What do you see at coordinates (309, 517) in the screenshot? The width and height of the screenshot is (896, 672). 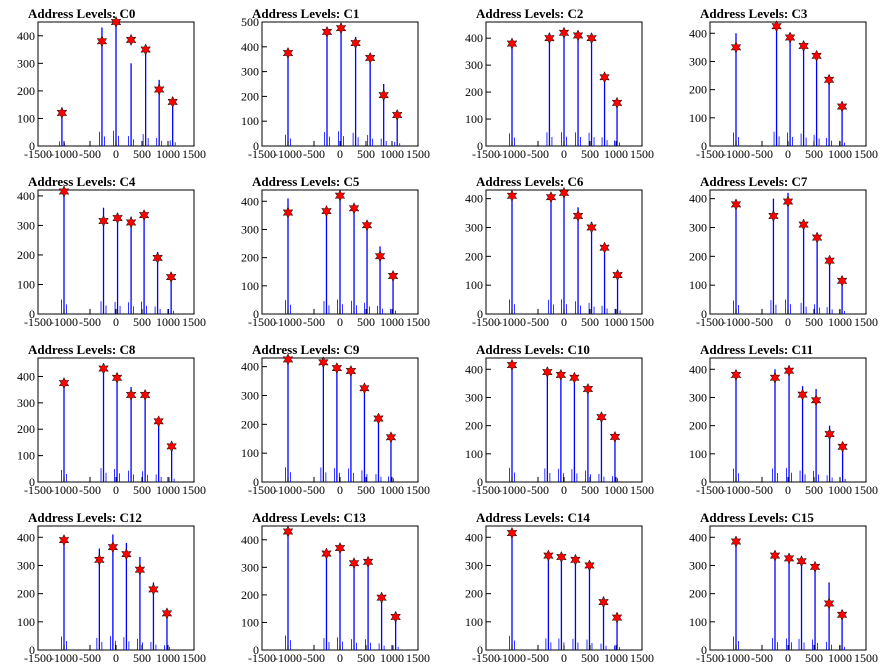 I see `chart-title: Address Levels: C13` at bounding box center [309, 517].